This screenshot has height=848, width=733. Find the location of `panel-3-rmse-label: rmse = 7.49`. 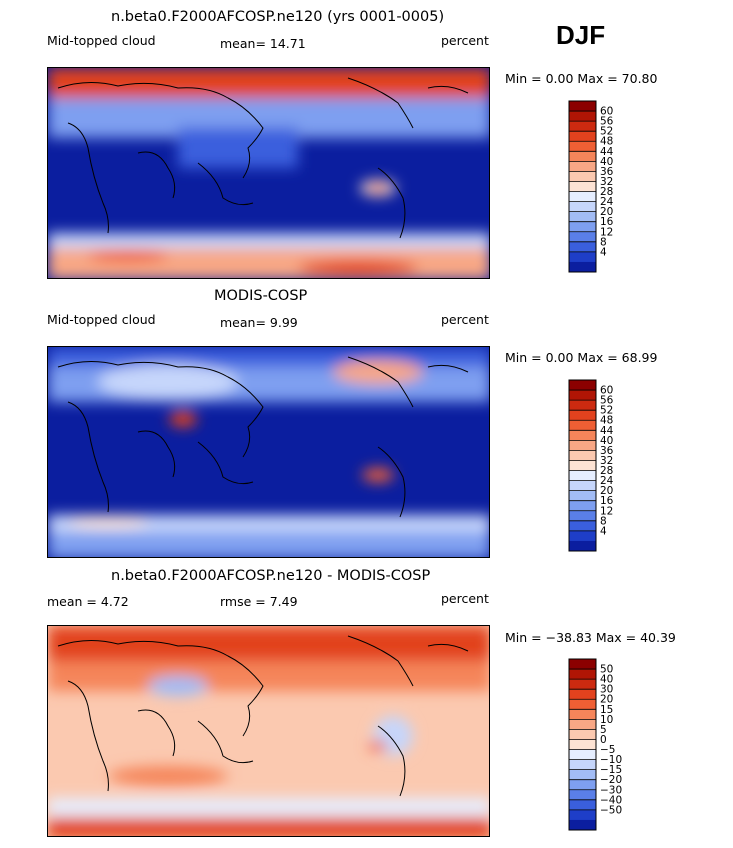

panel-3-rmse-label: rmse = 7.49 is located at coordinates (259, 601).